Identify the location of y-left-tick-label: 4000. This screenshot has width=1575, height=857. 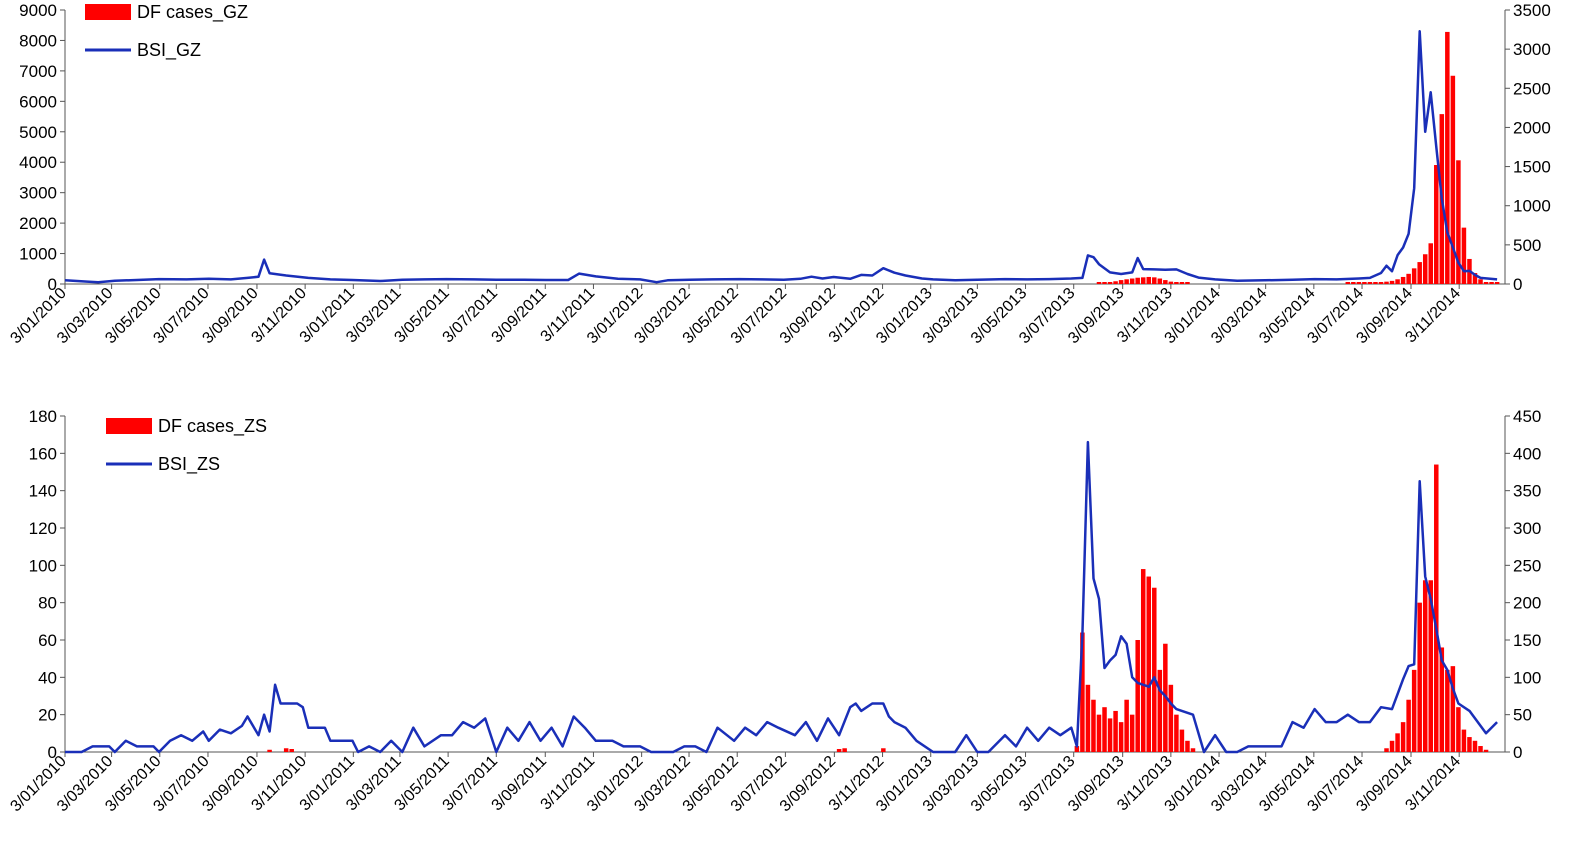
(38, 162).